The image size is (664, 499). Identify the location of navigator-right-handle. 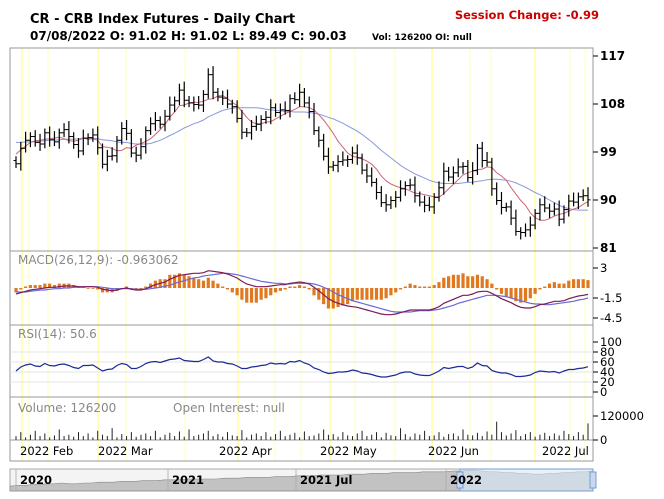
(593, 480).